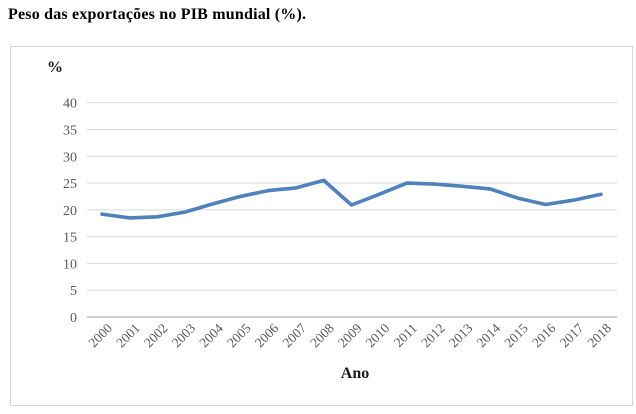  What do you see at coordinates (70, 184) in the screenshot?
I see `y-tick-label: 25` at bounding box center [70, 184].